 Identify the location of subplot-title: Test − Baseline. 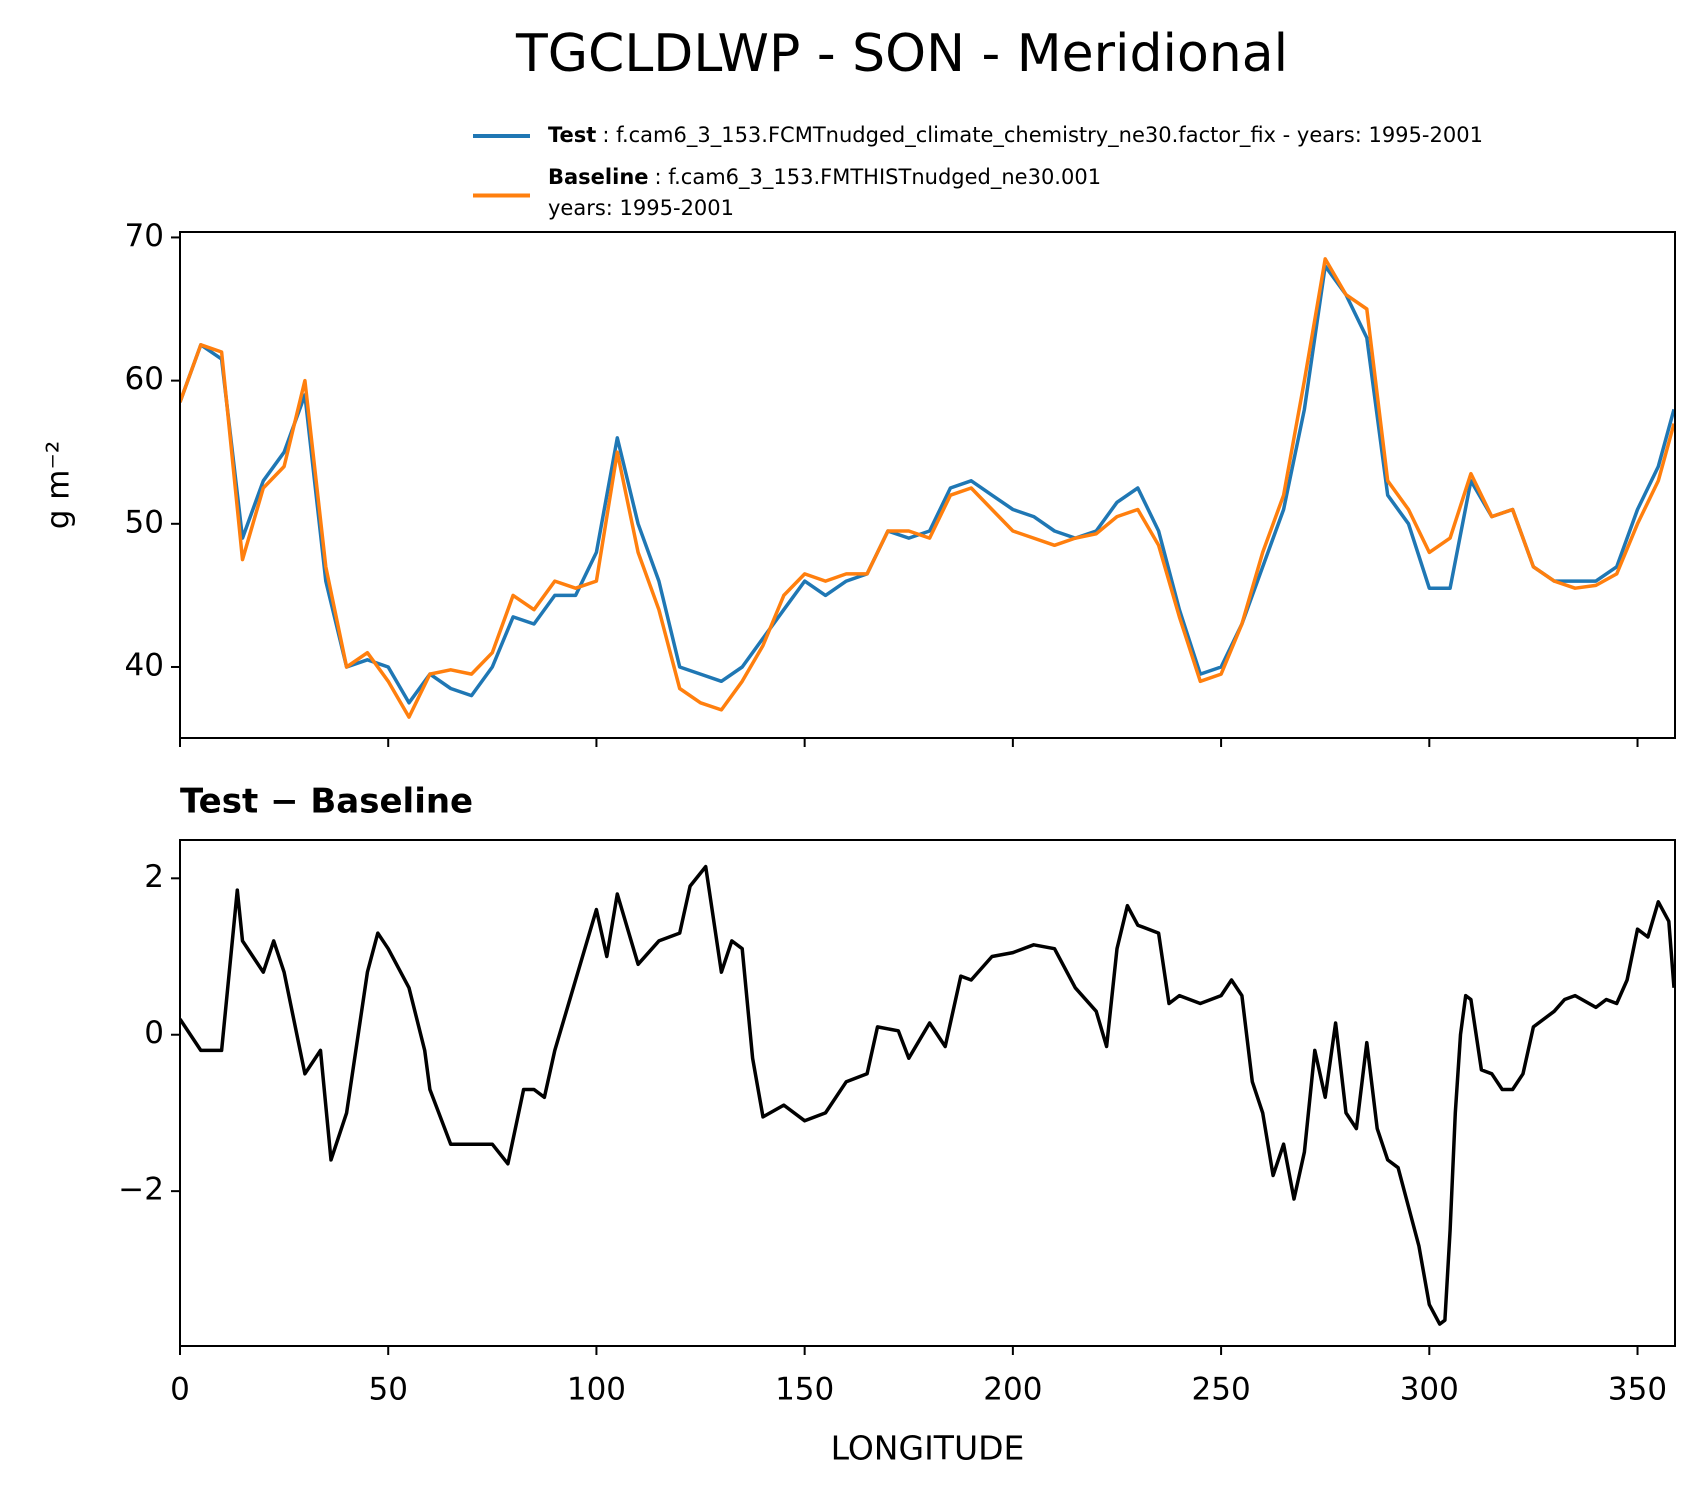
(326, 802).